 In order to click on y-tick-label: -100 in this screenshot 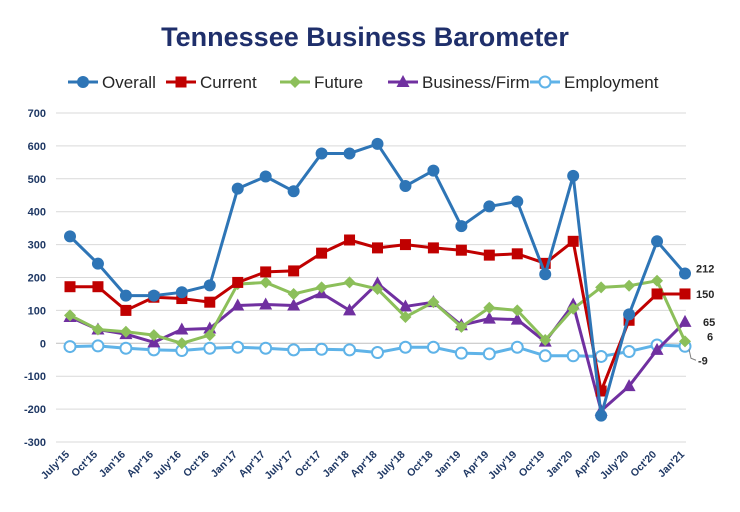, I will do `click(35, 377)`.